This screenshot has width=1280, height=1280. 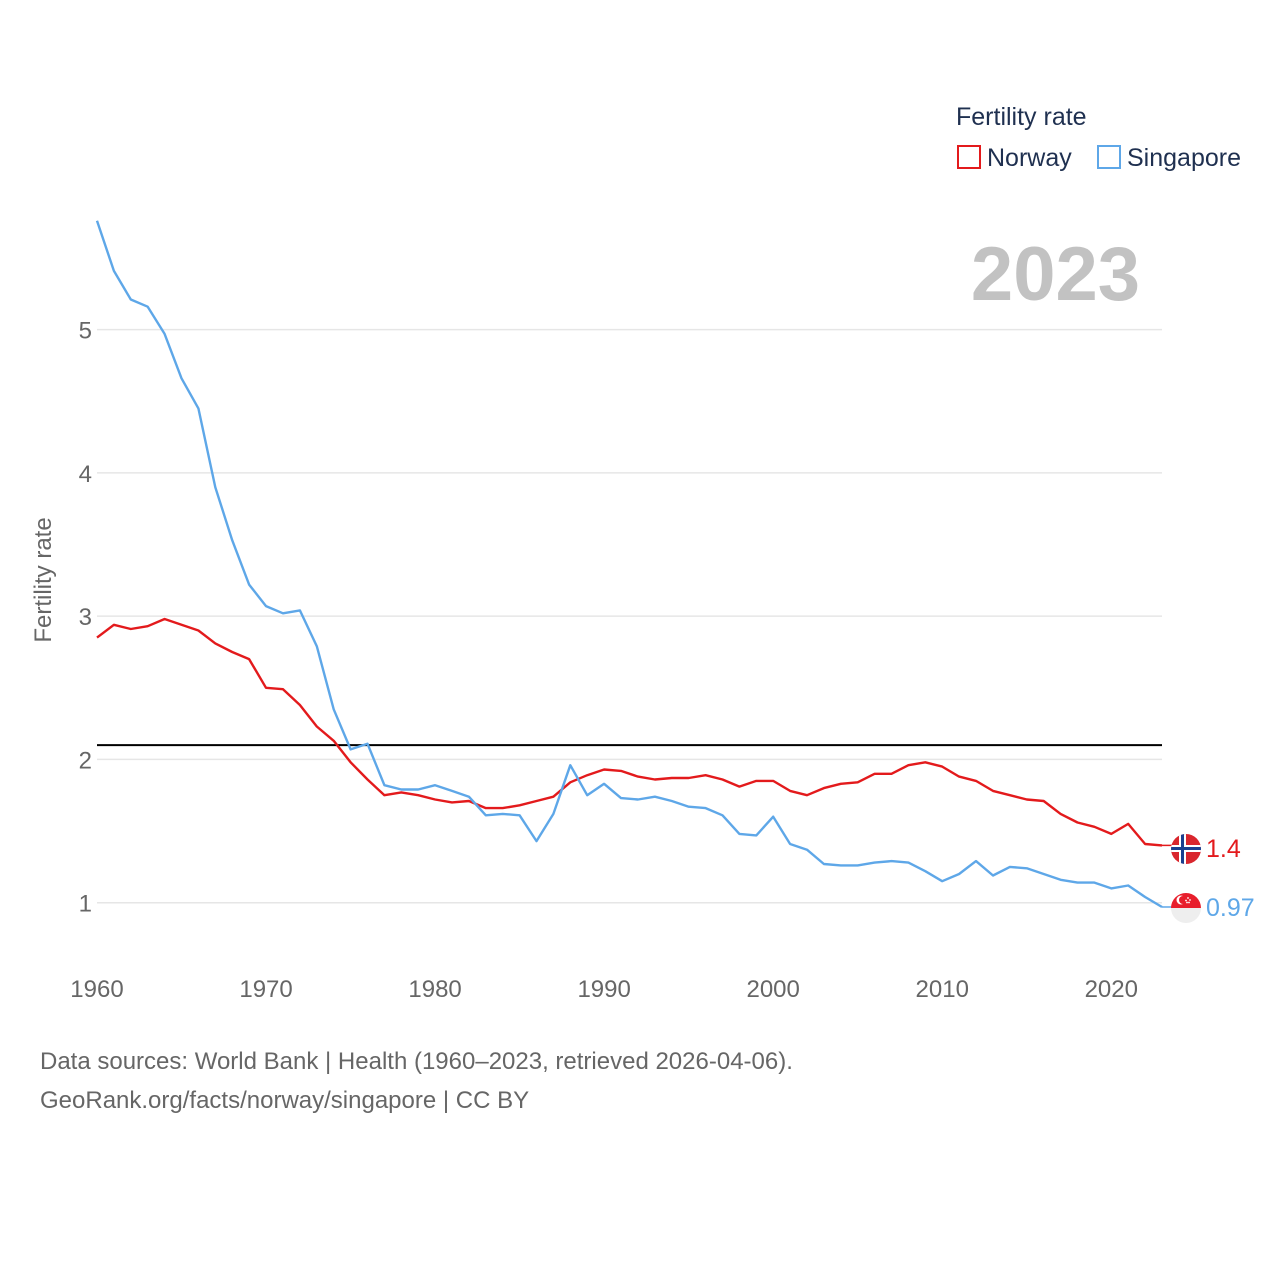 What do you see at coordinates (1186, 908) in the screenshot?
I see `singapore-flag-icon` at bounding box center [1186, 908].